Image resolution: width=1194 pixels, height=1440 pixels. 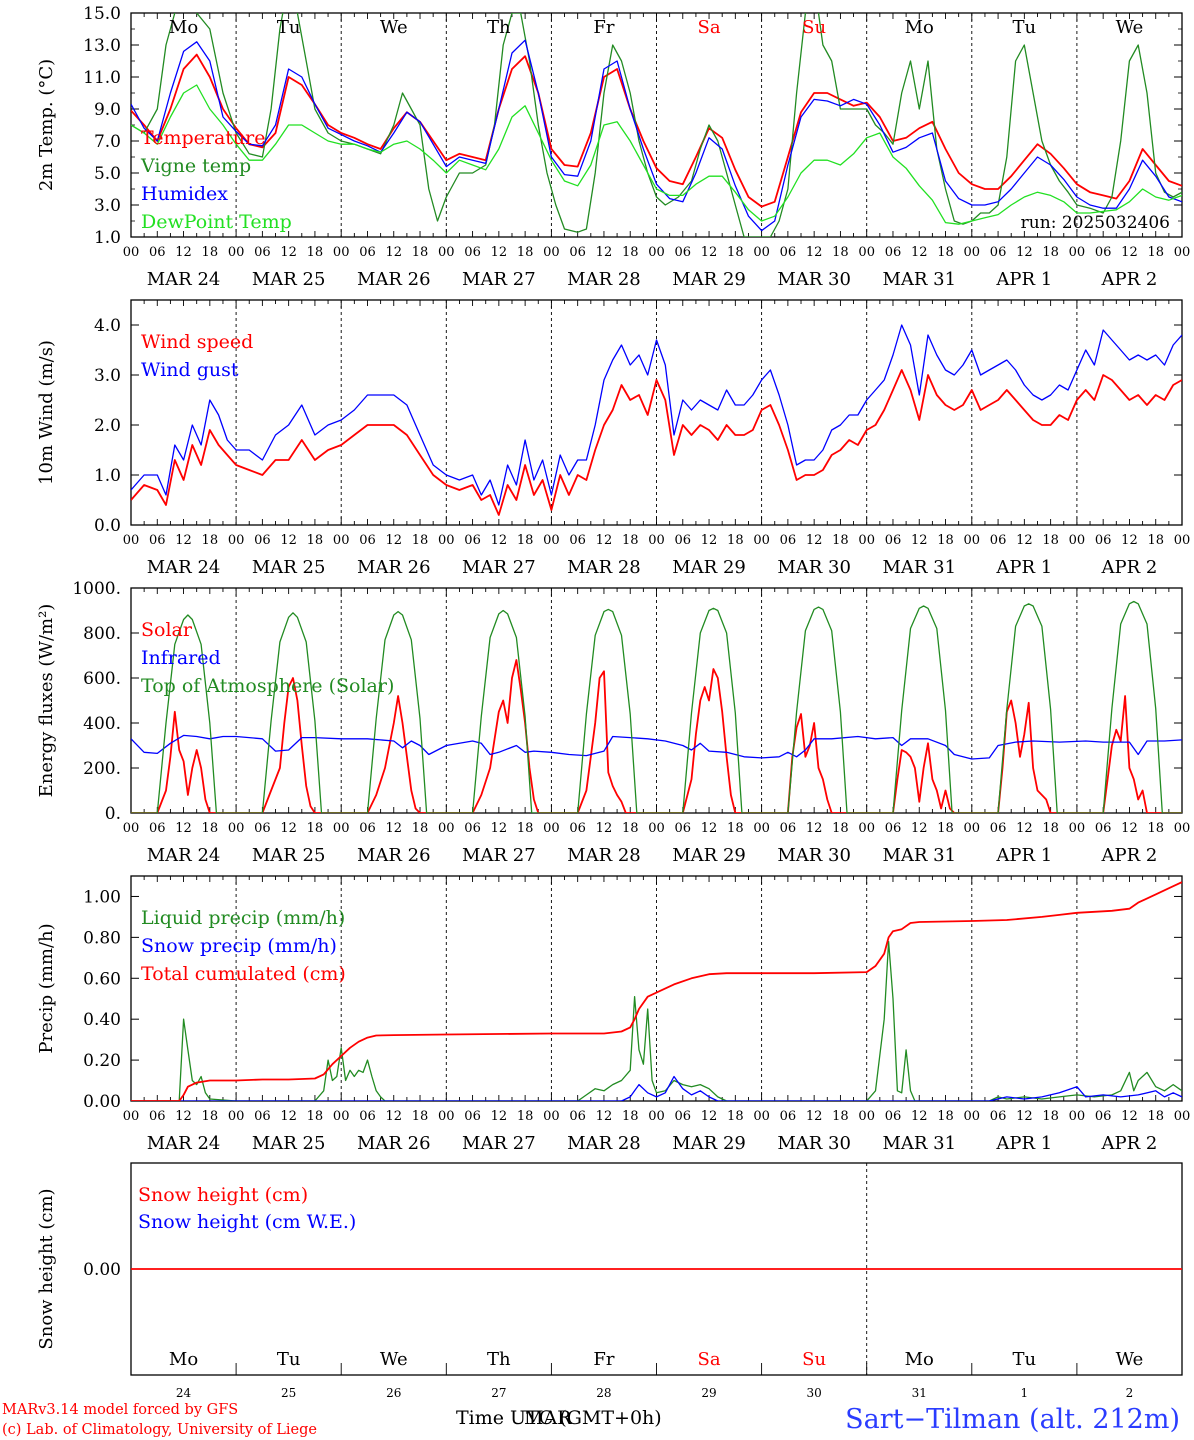 What do you see at coordinates (107, 206) in the screenshot?
I see `y-tick-label: 3.0` at bounding box center [107, 206].